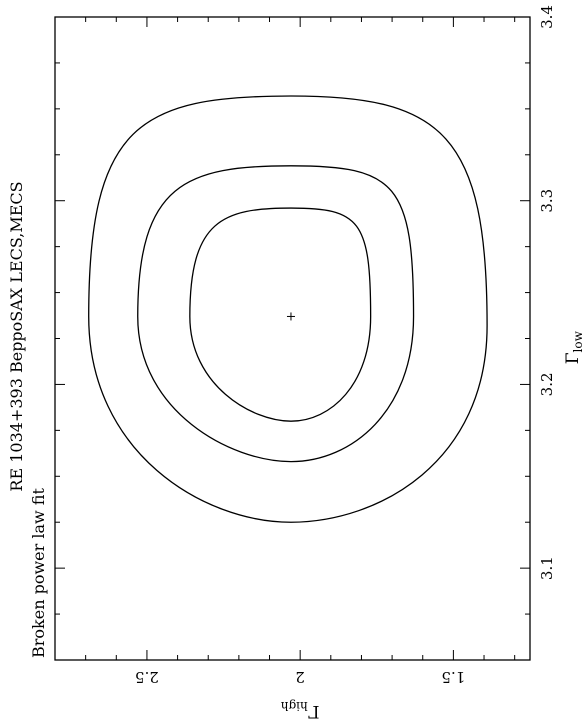 This screenshot has height=725, width=585. I want to click on x-tick-label: 3.2, so click(547, 384).